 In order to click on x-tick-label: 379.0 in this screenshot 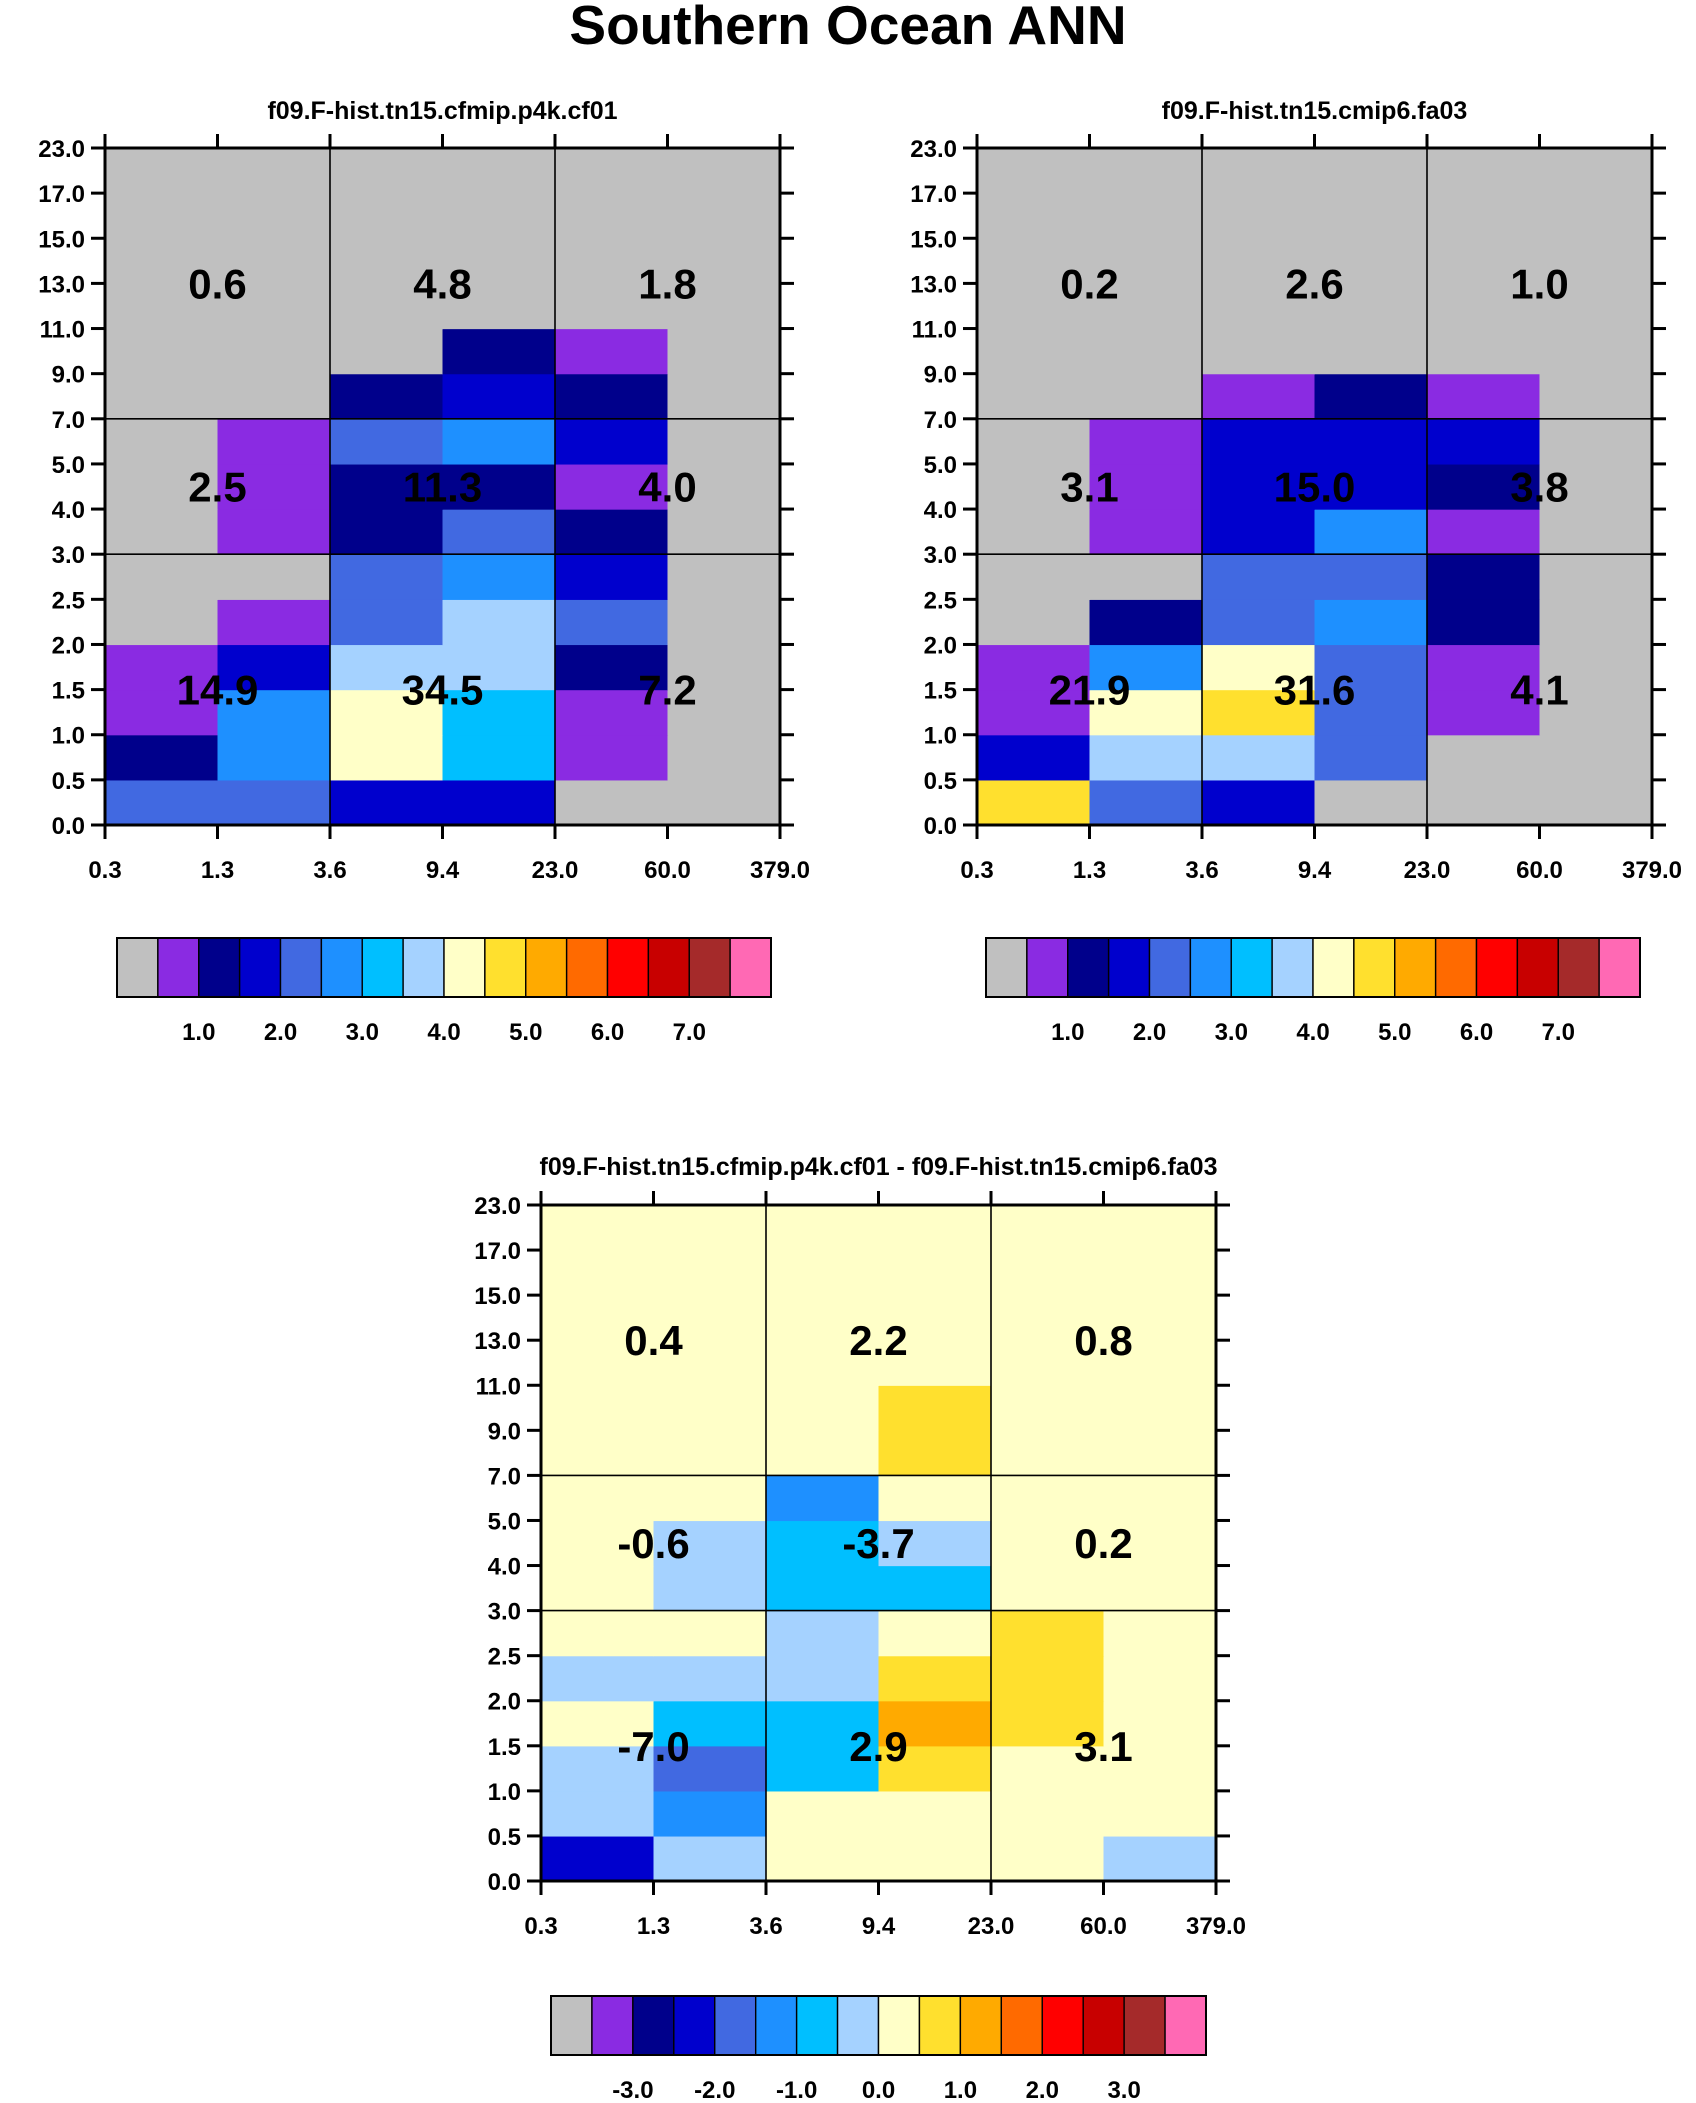, I will do `click(1652, 870)`.